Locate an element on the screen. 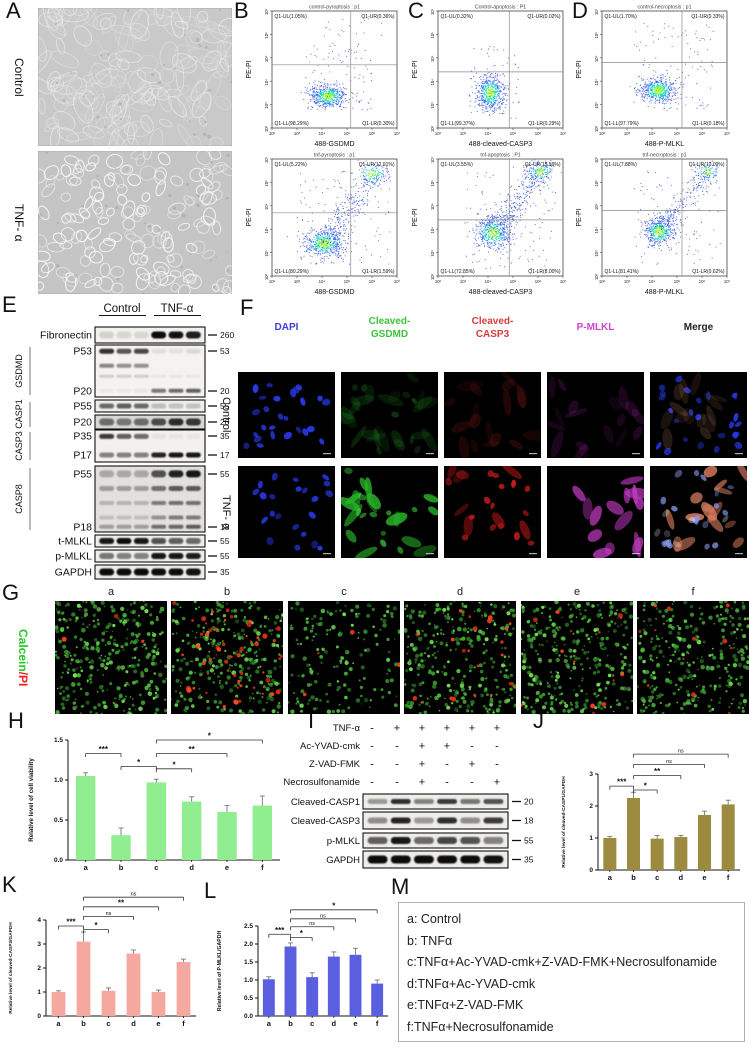  panel-a-letter: A is located at coordinates (13, 11).